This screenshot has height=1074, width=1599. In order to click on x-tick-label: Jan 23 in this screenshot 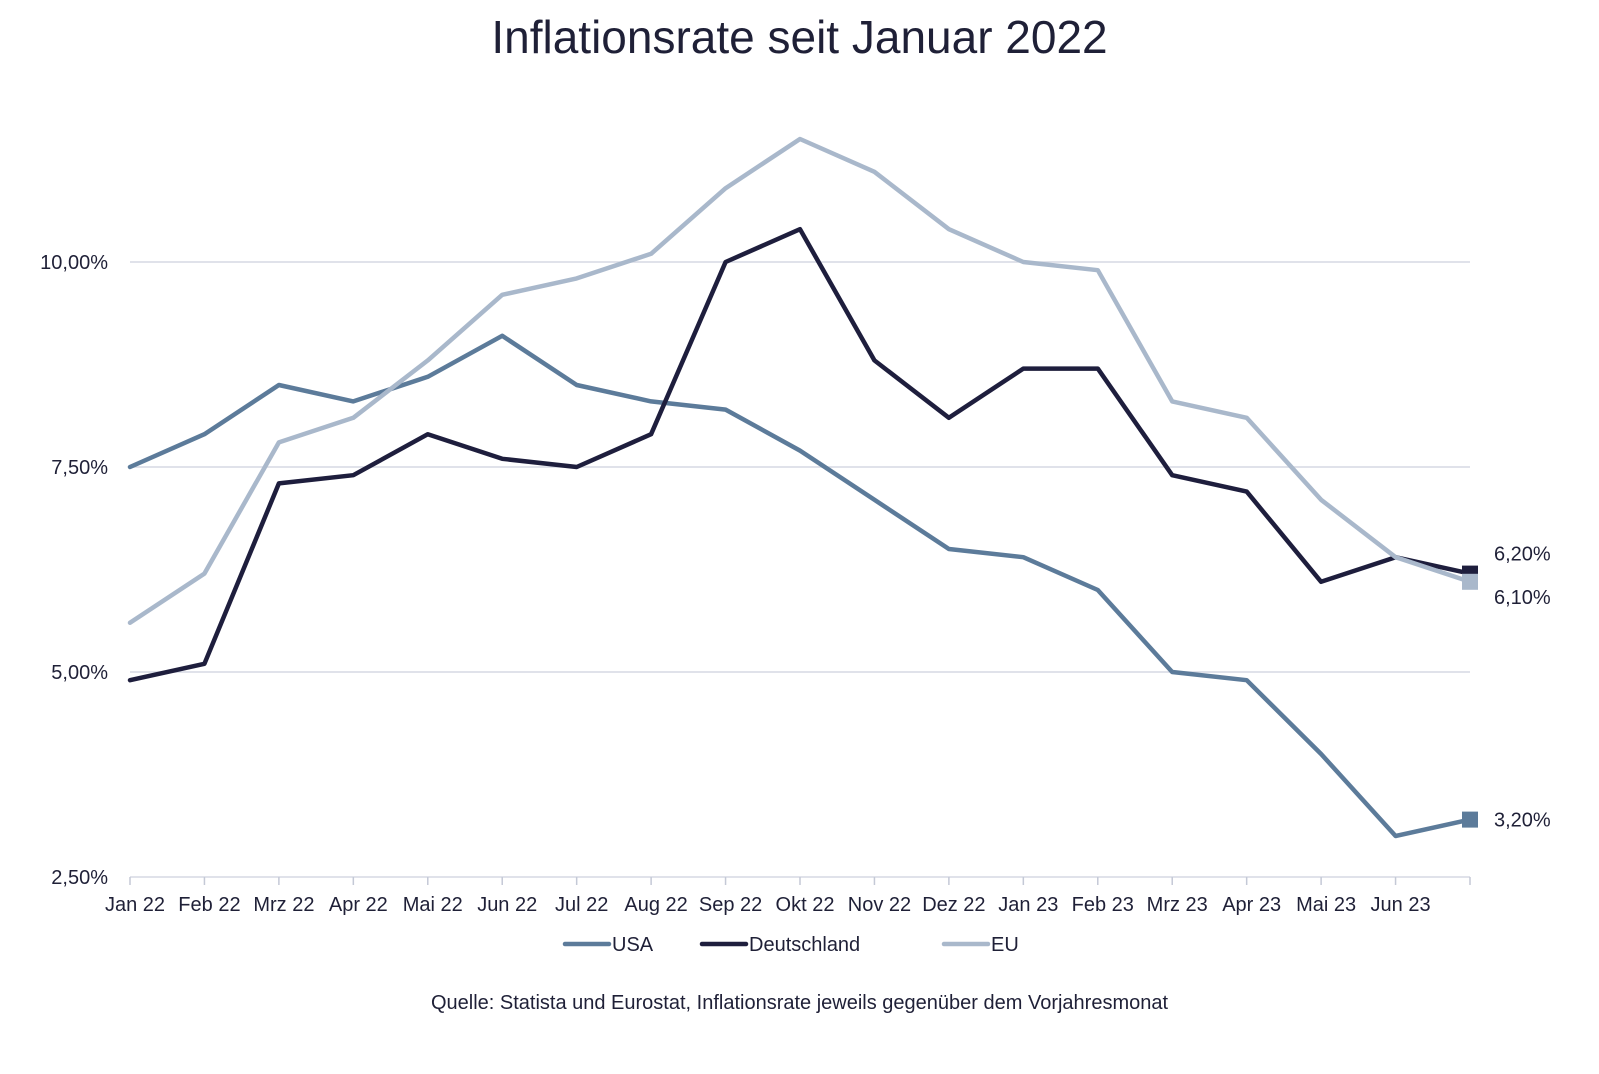, I will do `click(1028, 905)`.